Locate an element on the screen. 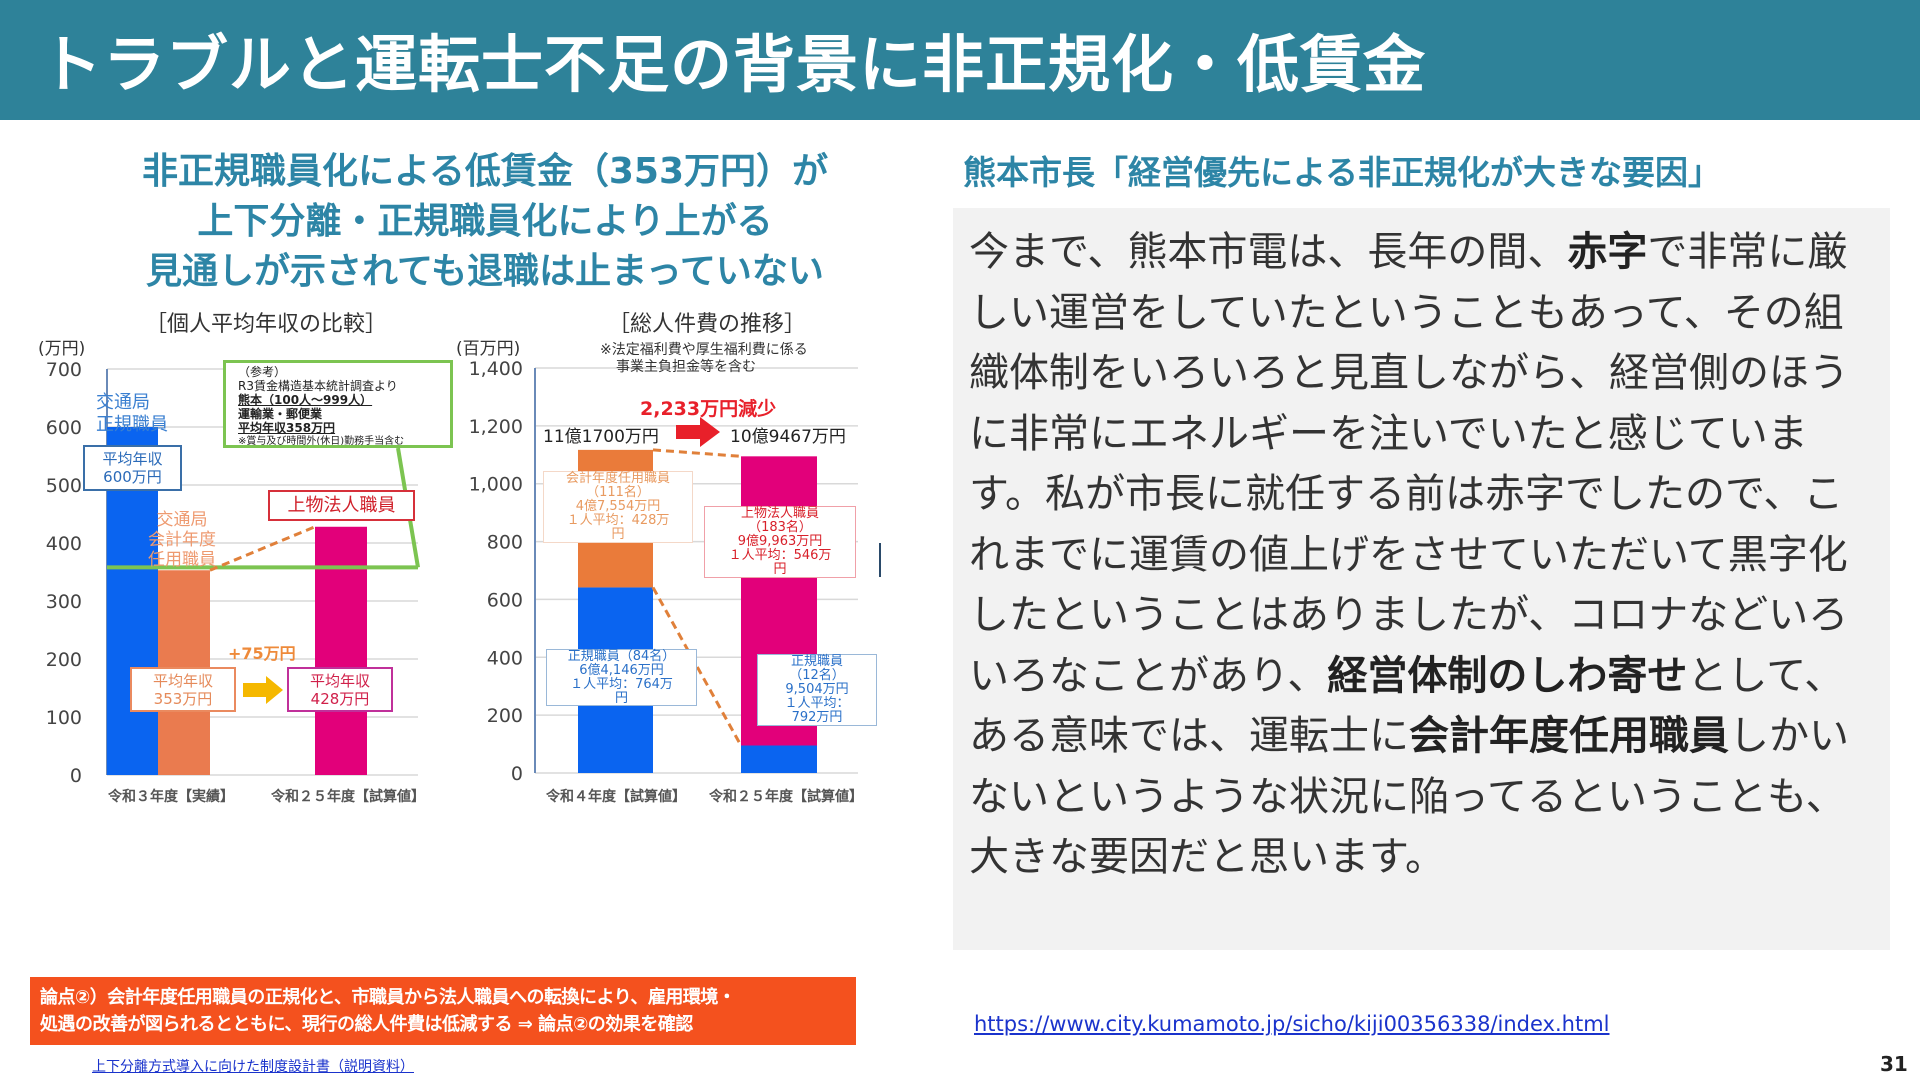 Image resolution: width=1920 pixels, height=1080 pixels. y-tick-label: 800 is located at coordinates (505, 543).